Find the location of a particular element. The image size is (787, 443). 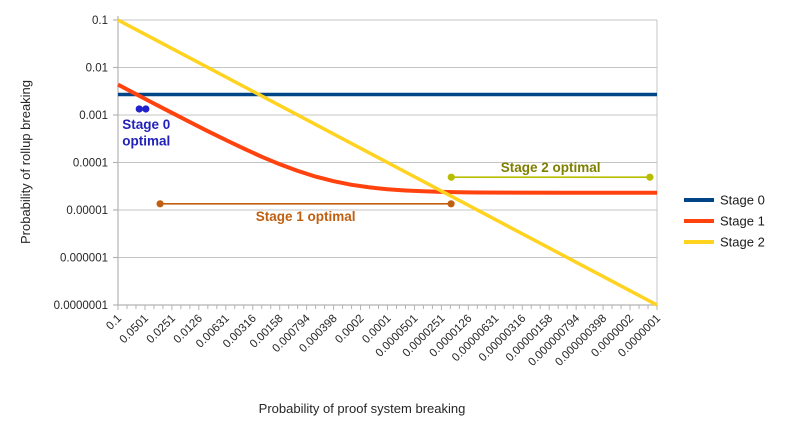

y-tick-label: 0.000001 is located at coordinates (84, 259).